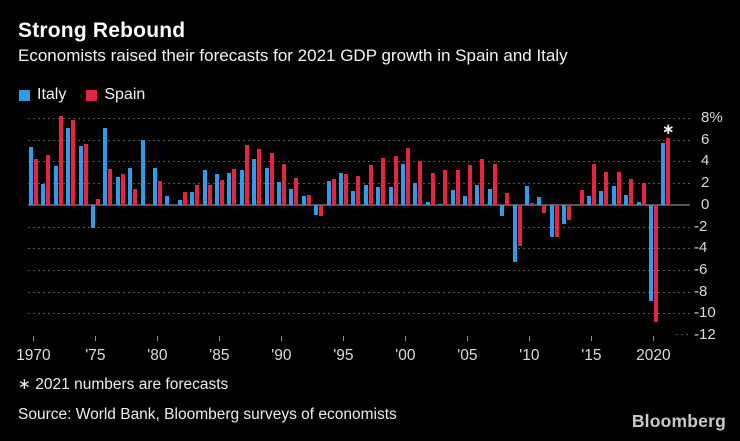 This screenshot has width=740, height=441. Describe the element at coordinates (482, 182) in the screenshot. I see `bar-spain-2006` at that location.